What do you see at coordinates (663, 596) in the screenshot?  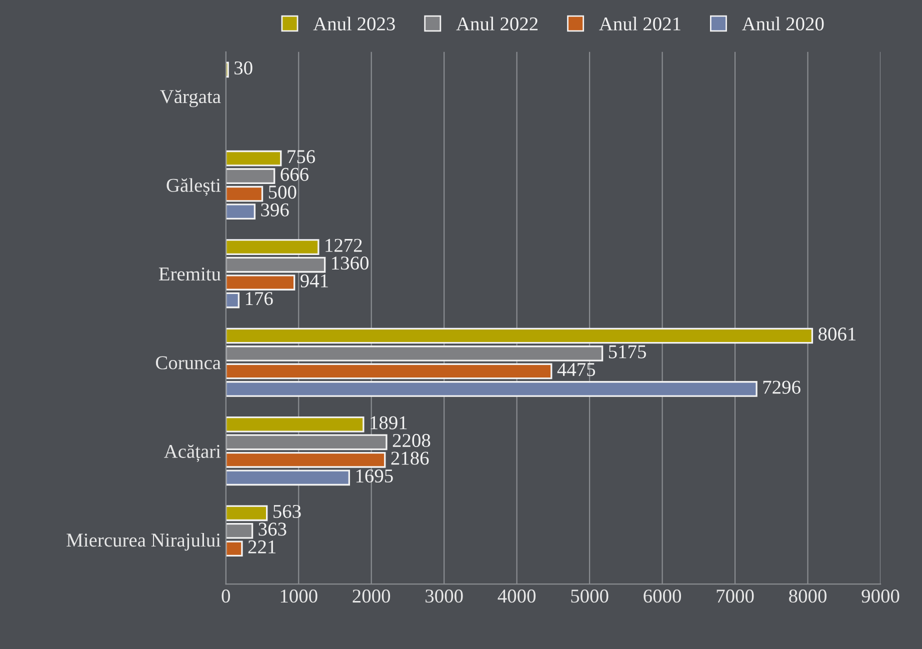 I see `x-tick-label: 6000` at bounding box center [663, 596].